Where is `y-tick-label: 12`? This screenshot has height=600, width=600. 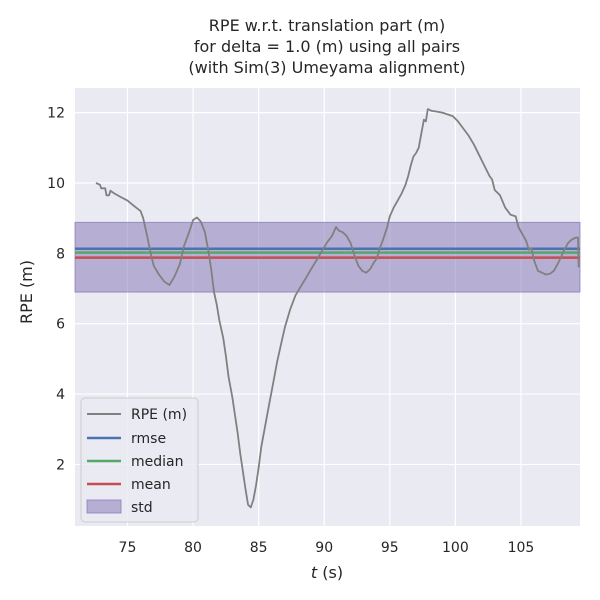 y-tick-label: 12 is located at coordinates (56, 114).